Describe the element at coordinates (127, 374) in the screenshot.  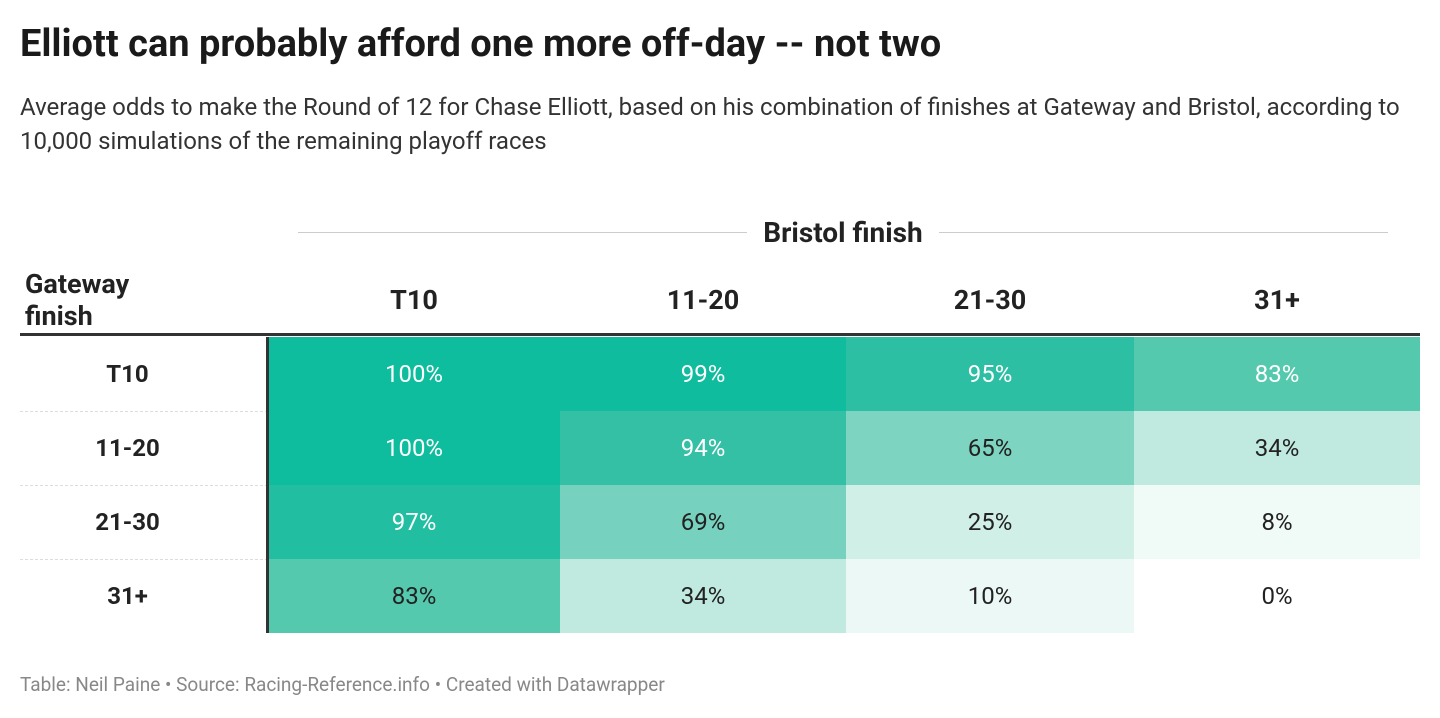
I see `row-label: T10` at that location.